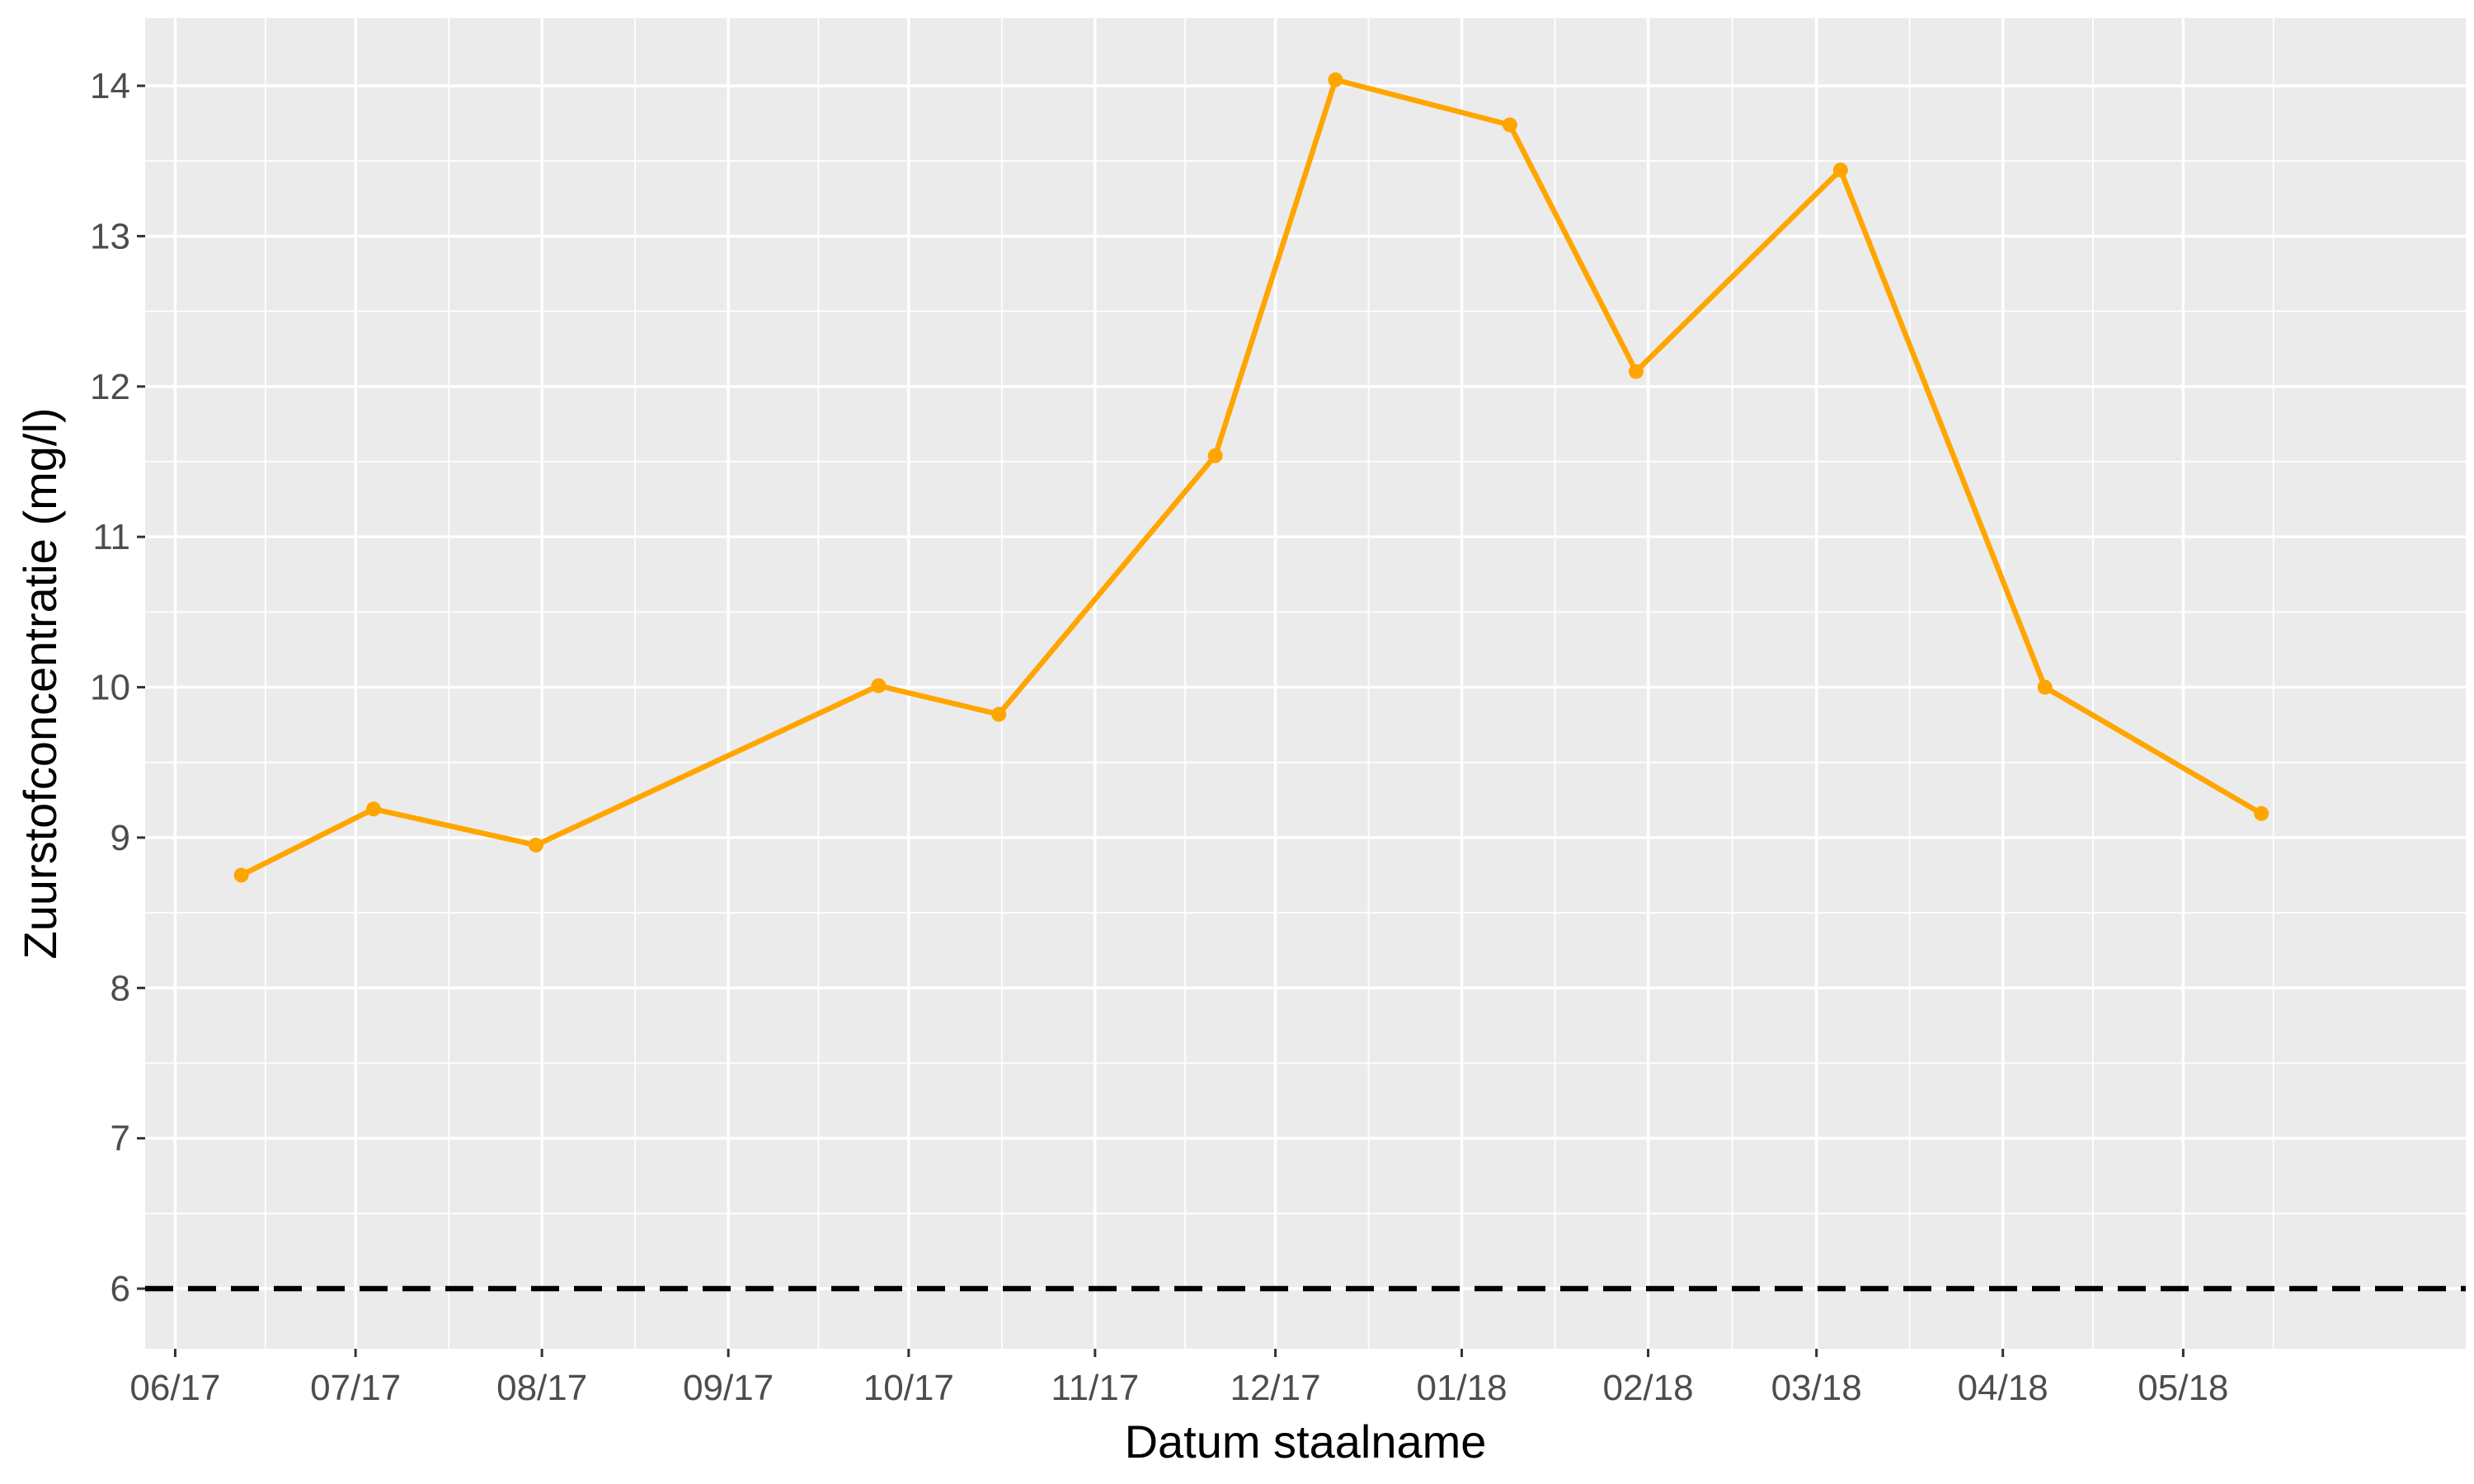 The height and width of the screenshot is (1484, 2474). What do you see at coordinates (120, 1139) in the screenshot?
I see `y-tick-label: 7` at bounding box center [120, 1139].